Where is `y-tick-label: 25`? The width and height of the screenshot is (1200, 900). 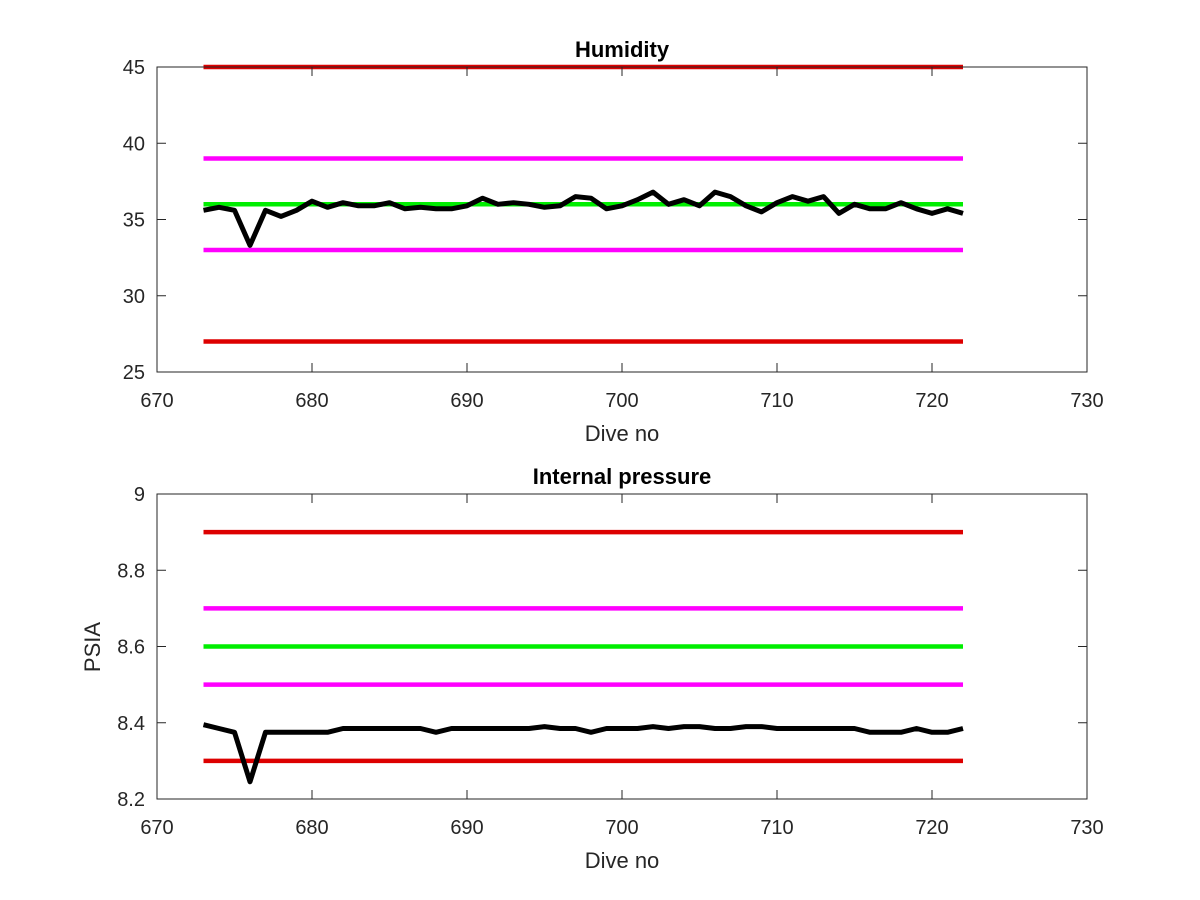
y-tick-label: 25 is located at coordinates (134, 373).